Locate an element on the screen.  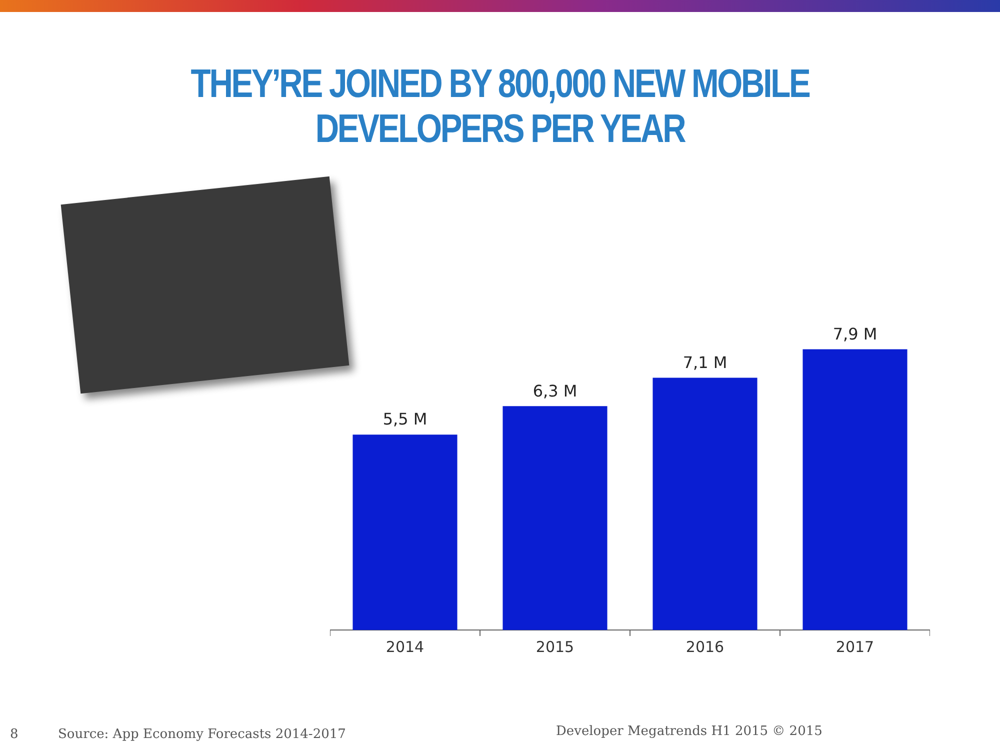
x-tick-label: 2016 is located at coordinates (705, 647).